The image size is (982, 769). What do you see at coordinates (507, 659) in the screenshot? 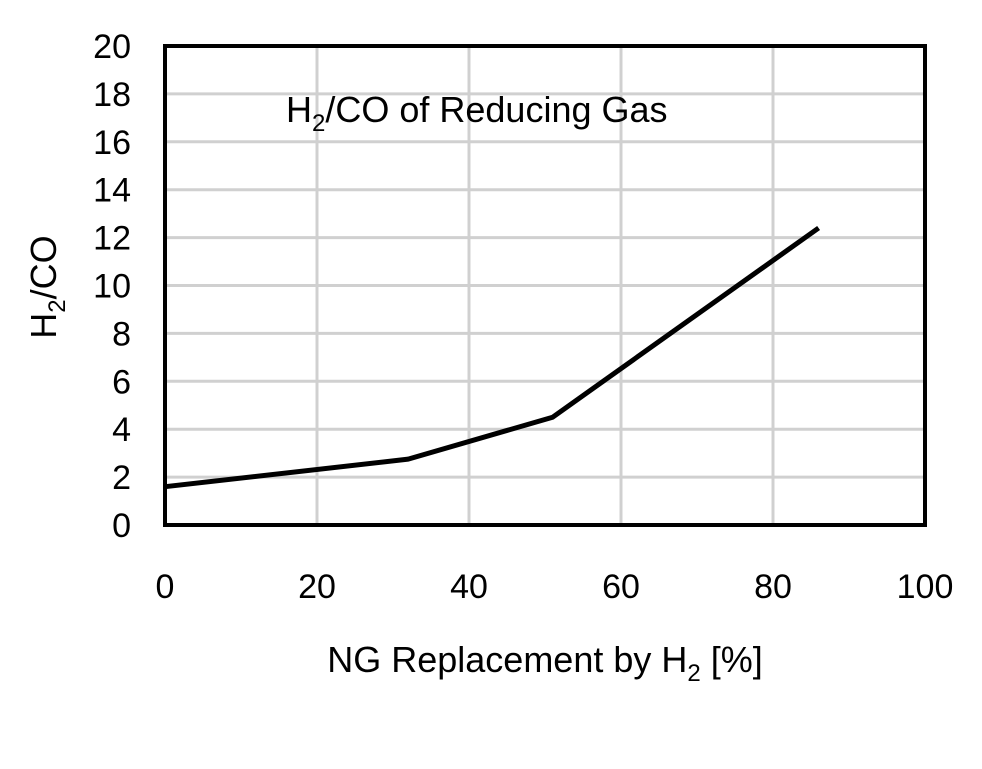
I see `x-axis-title-main: NG Replacement by H` at bounding box center [507, 659].